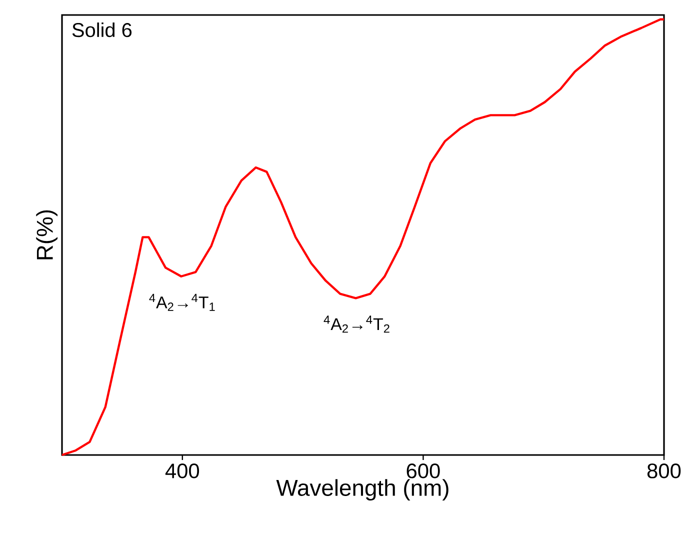 This screenshot has width=694, height=549. Describe the element at coordinates (423, 471) in the screenshot. I see `x-tick-label: 600` at that location.